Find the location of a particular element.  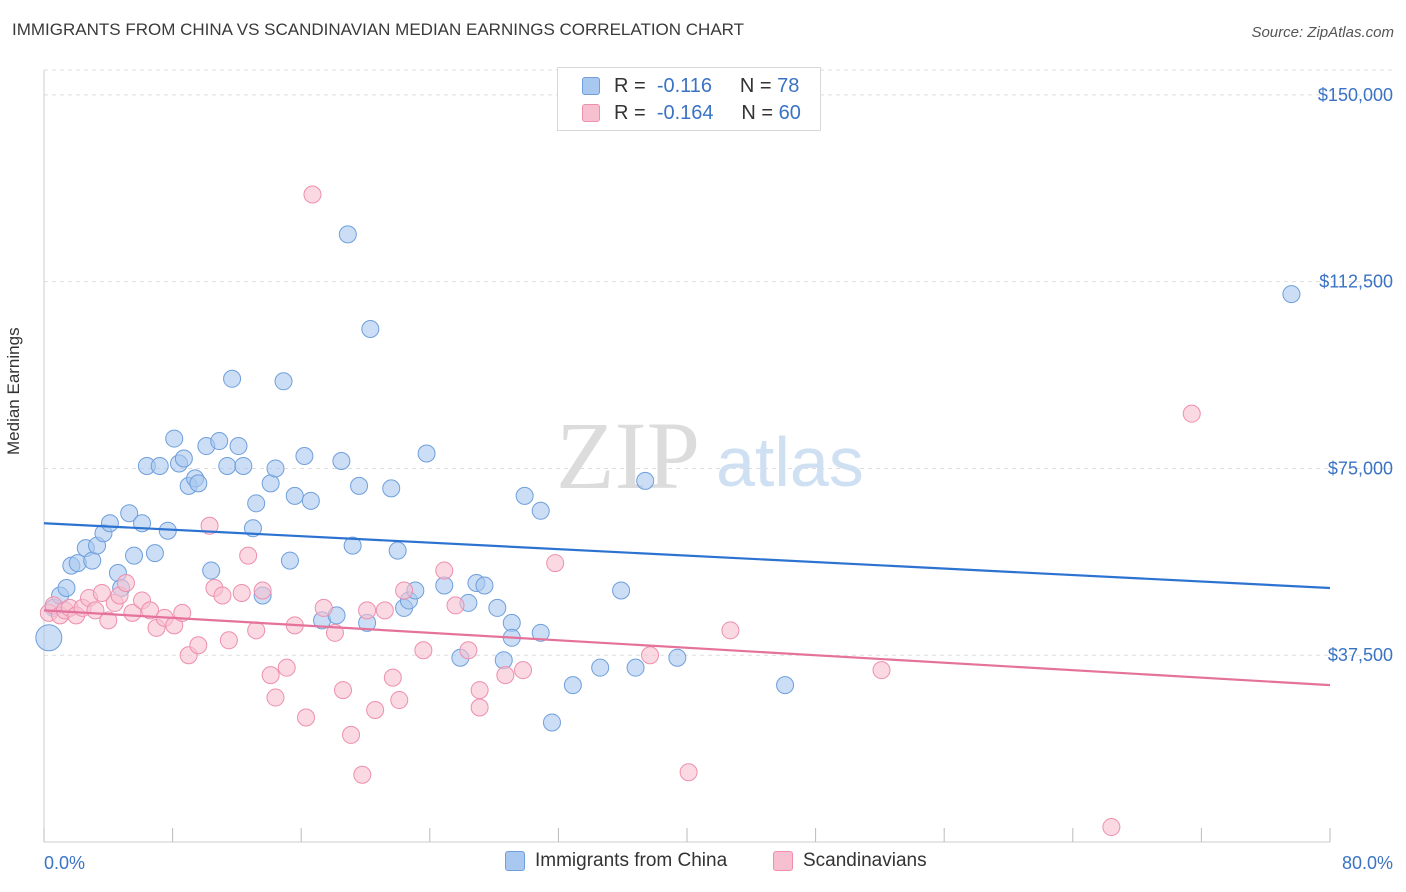

legend-n-label: N = is located at coordinates (755, 85).